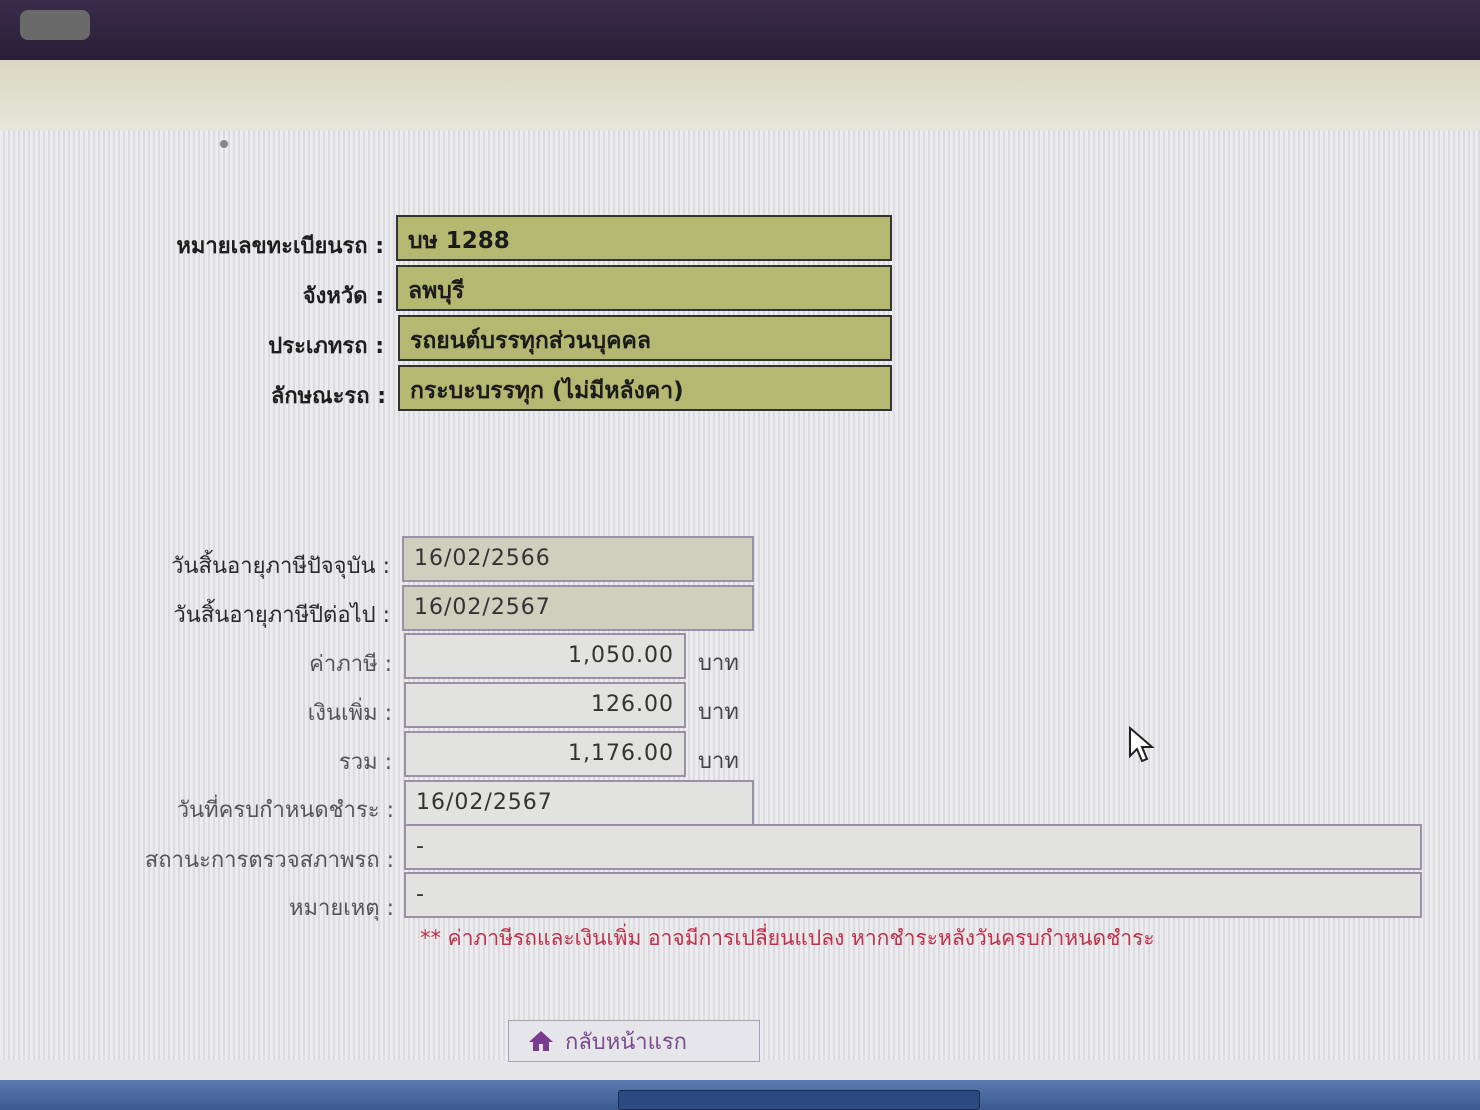 The height and width of the screenshot is (1110, 1480). What do you see at coordinates (1142, 744) in the screenshot?
I see `mouse-cursor-icon` at bounding box center [1142, 744].